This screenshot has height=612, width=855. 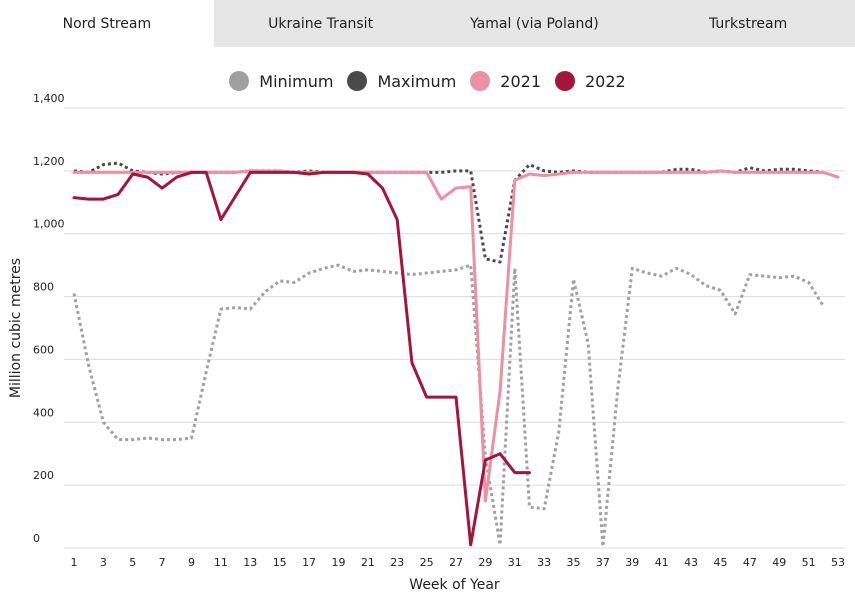 I want to click on x-tick-label: 25, so click(x=427, y=562).